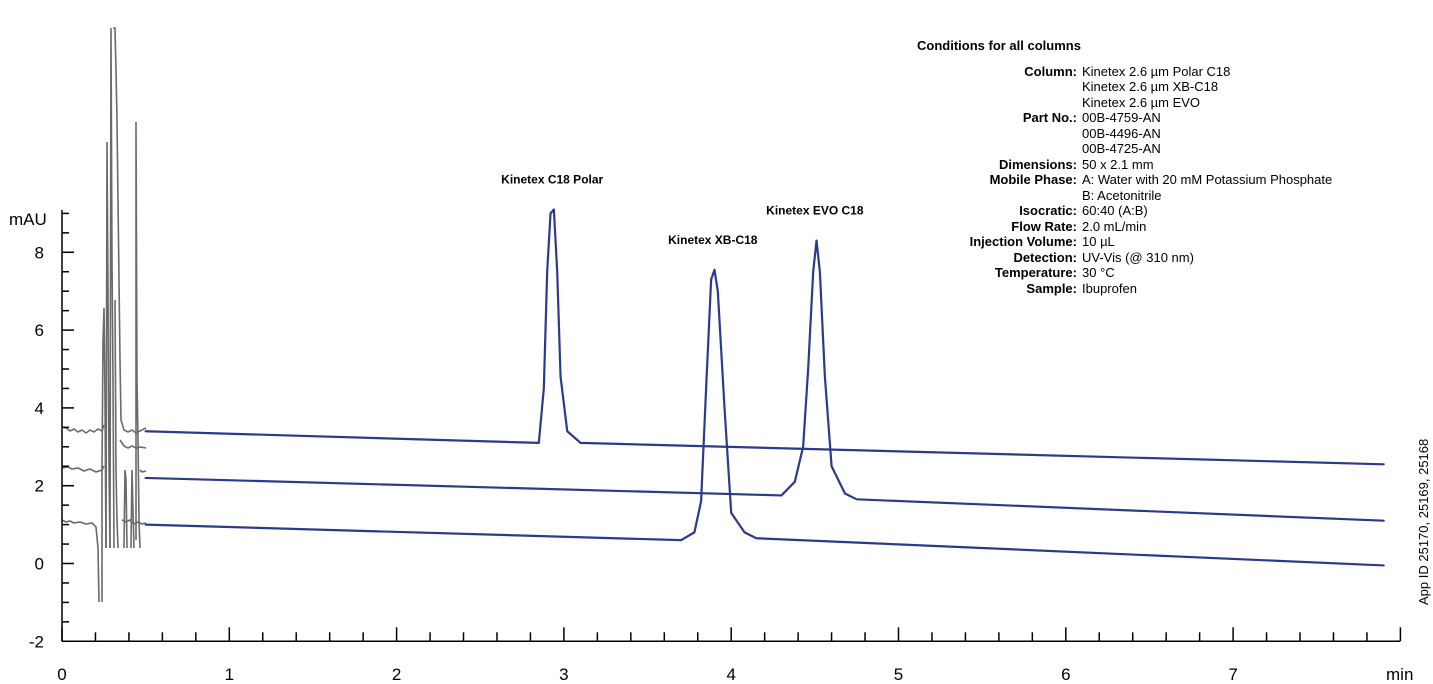  I want to click on condition-value: 30 °C, so click(1098, 272).